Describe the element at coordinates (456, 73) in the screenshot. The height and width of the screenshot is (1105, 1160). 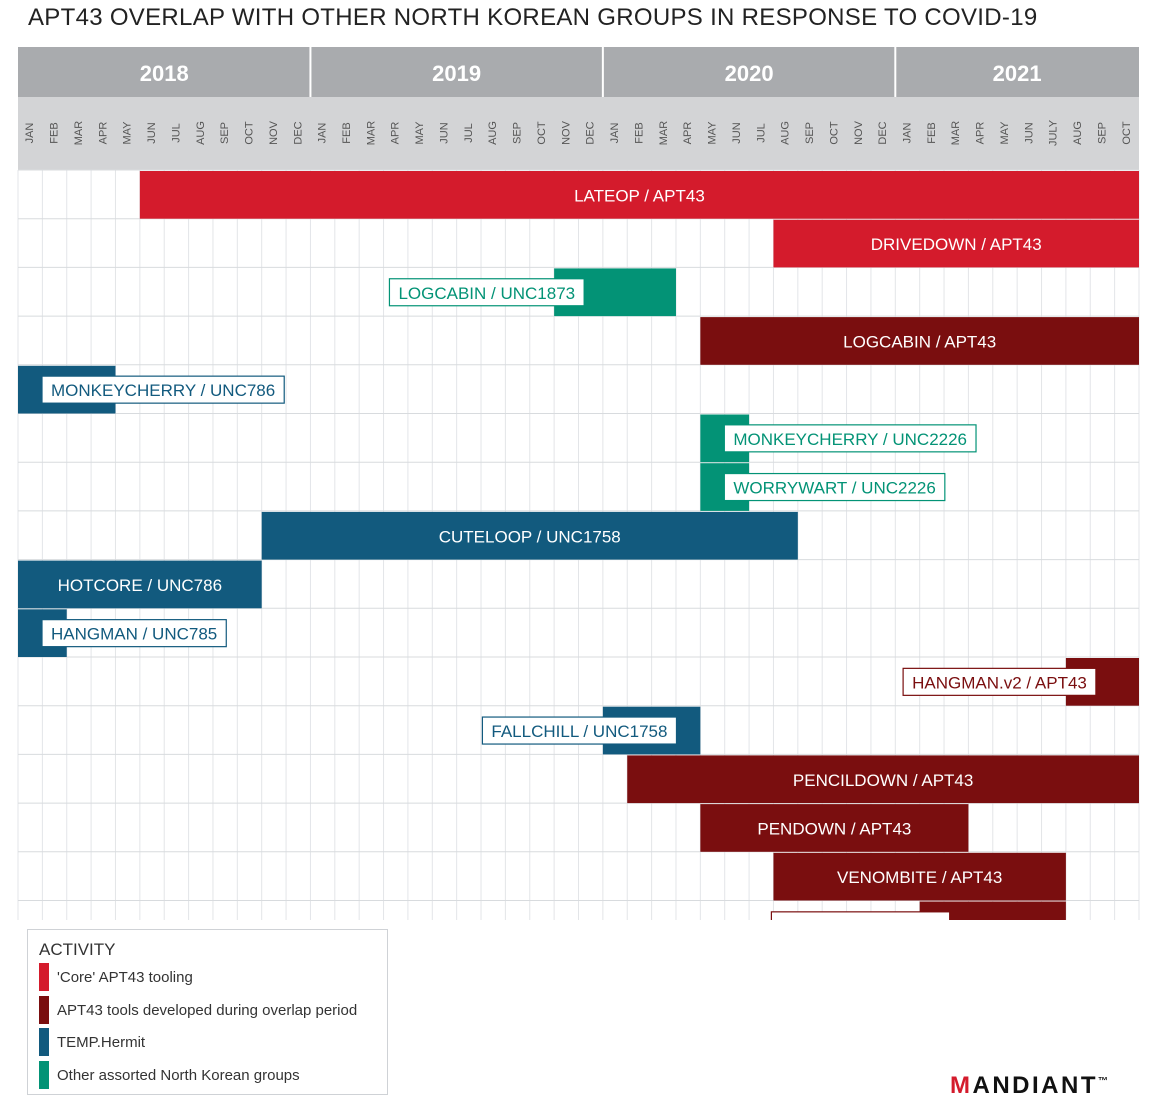
I see `year-label: 2019` at that location.